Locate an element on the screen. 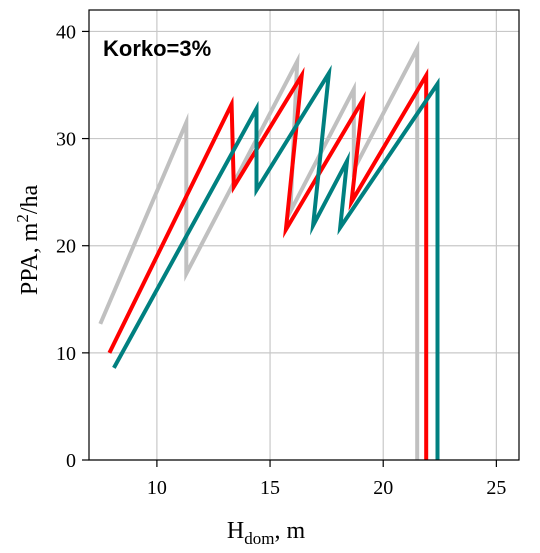  x-tick-label: 15 is located at coordinates (270, 488).